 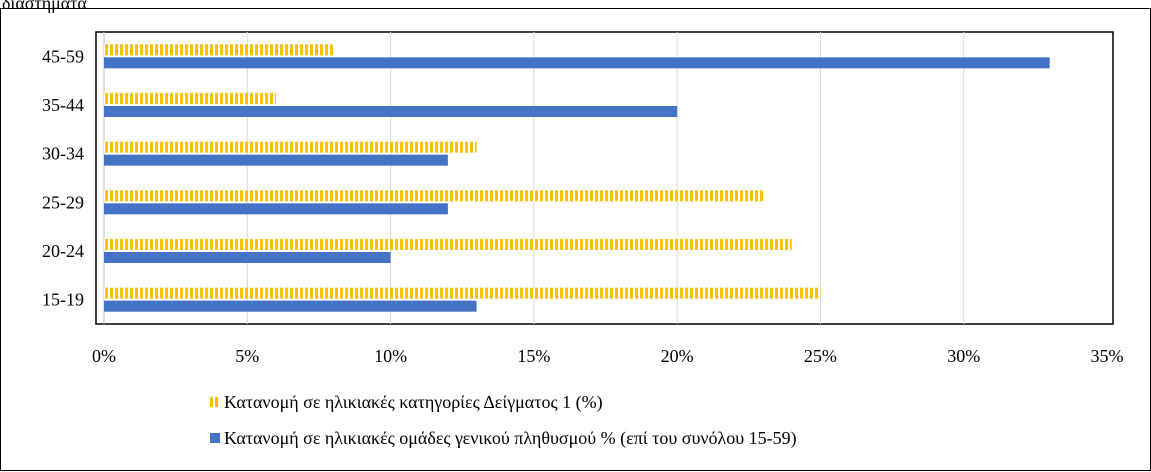 What do you see at coordinates (215, 438) in the screenshot?
I see `legend-swatch-population` at bounding box center [215, 438].